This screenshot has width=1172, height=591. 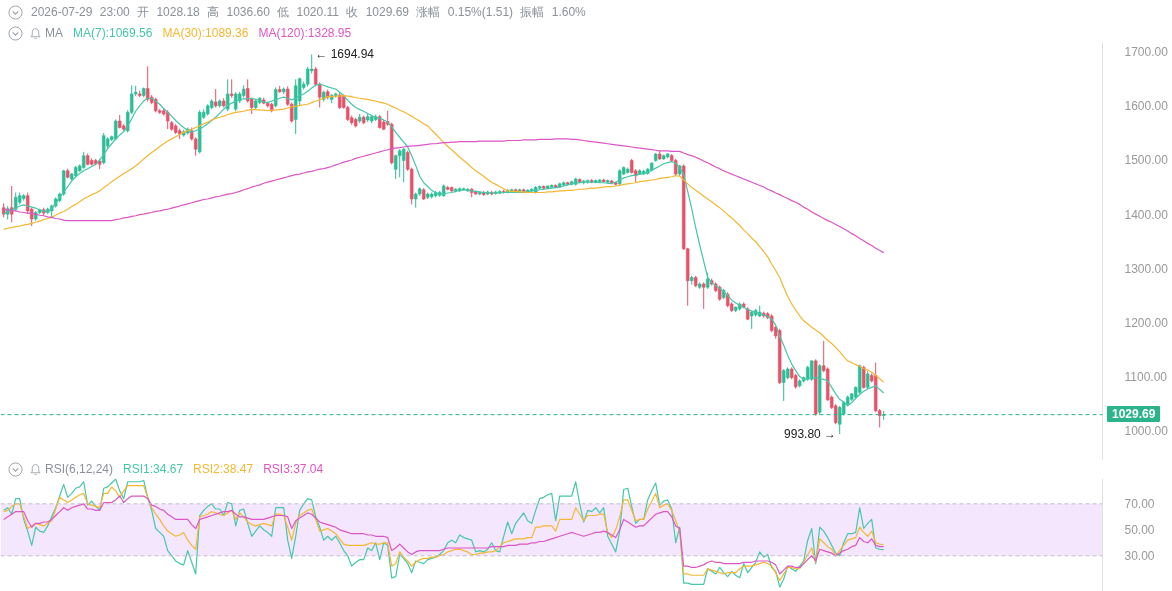 I want to click on text: RSI2:38.47, so click(x=223, y=469).